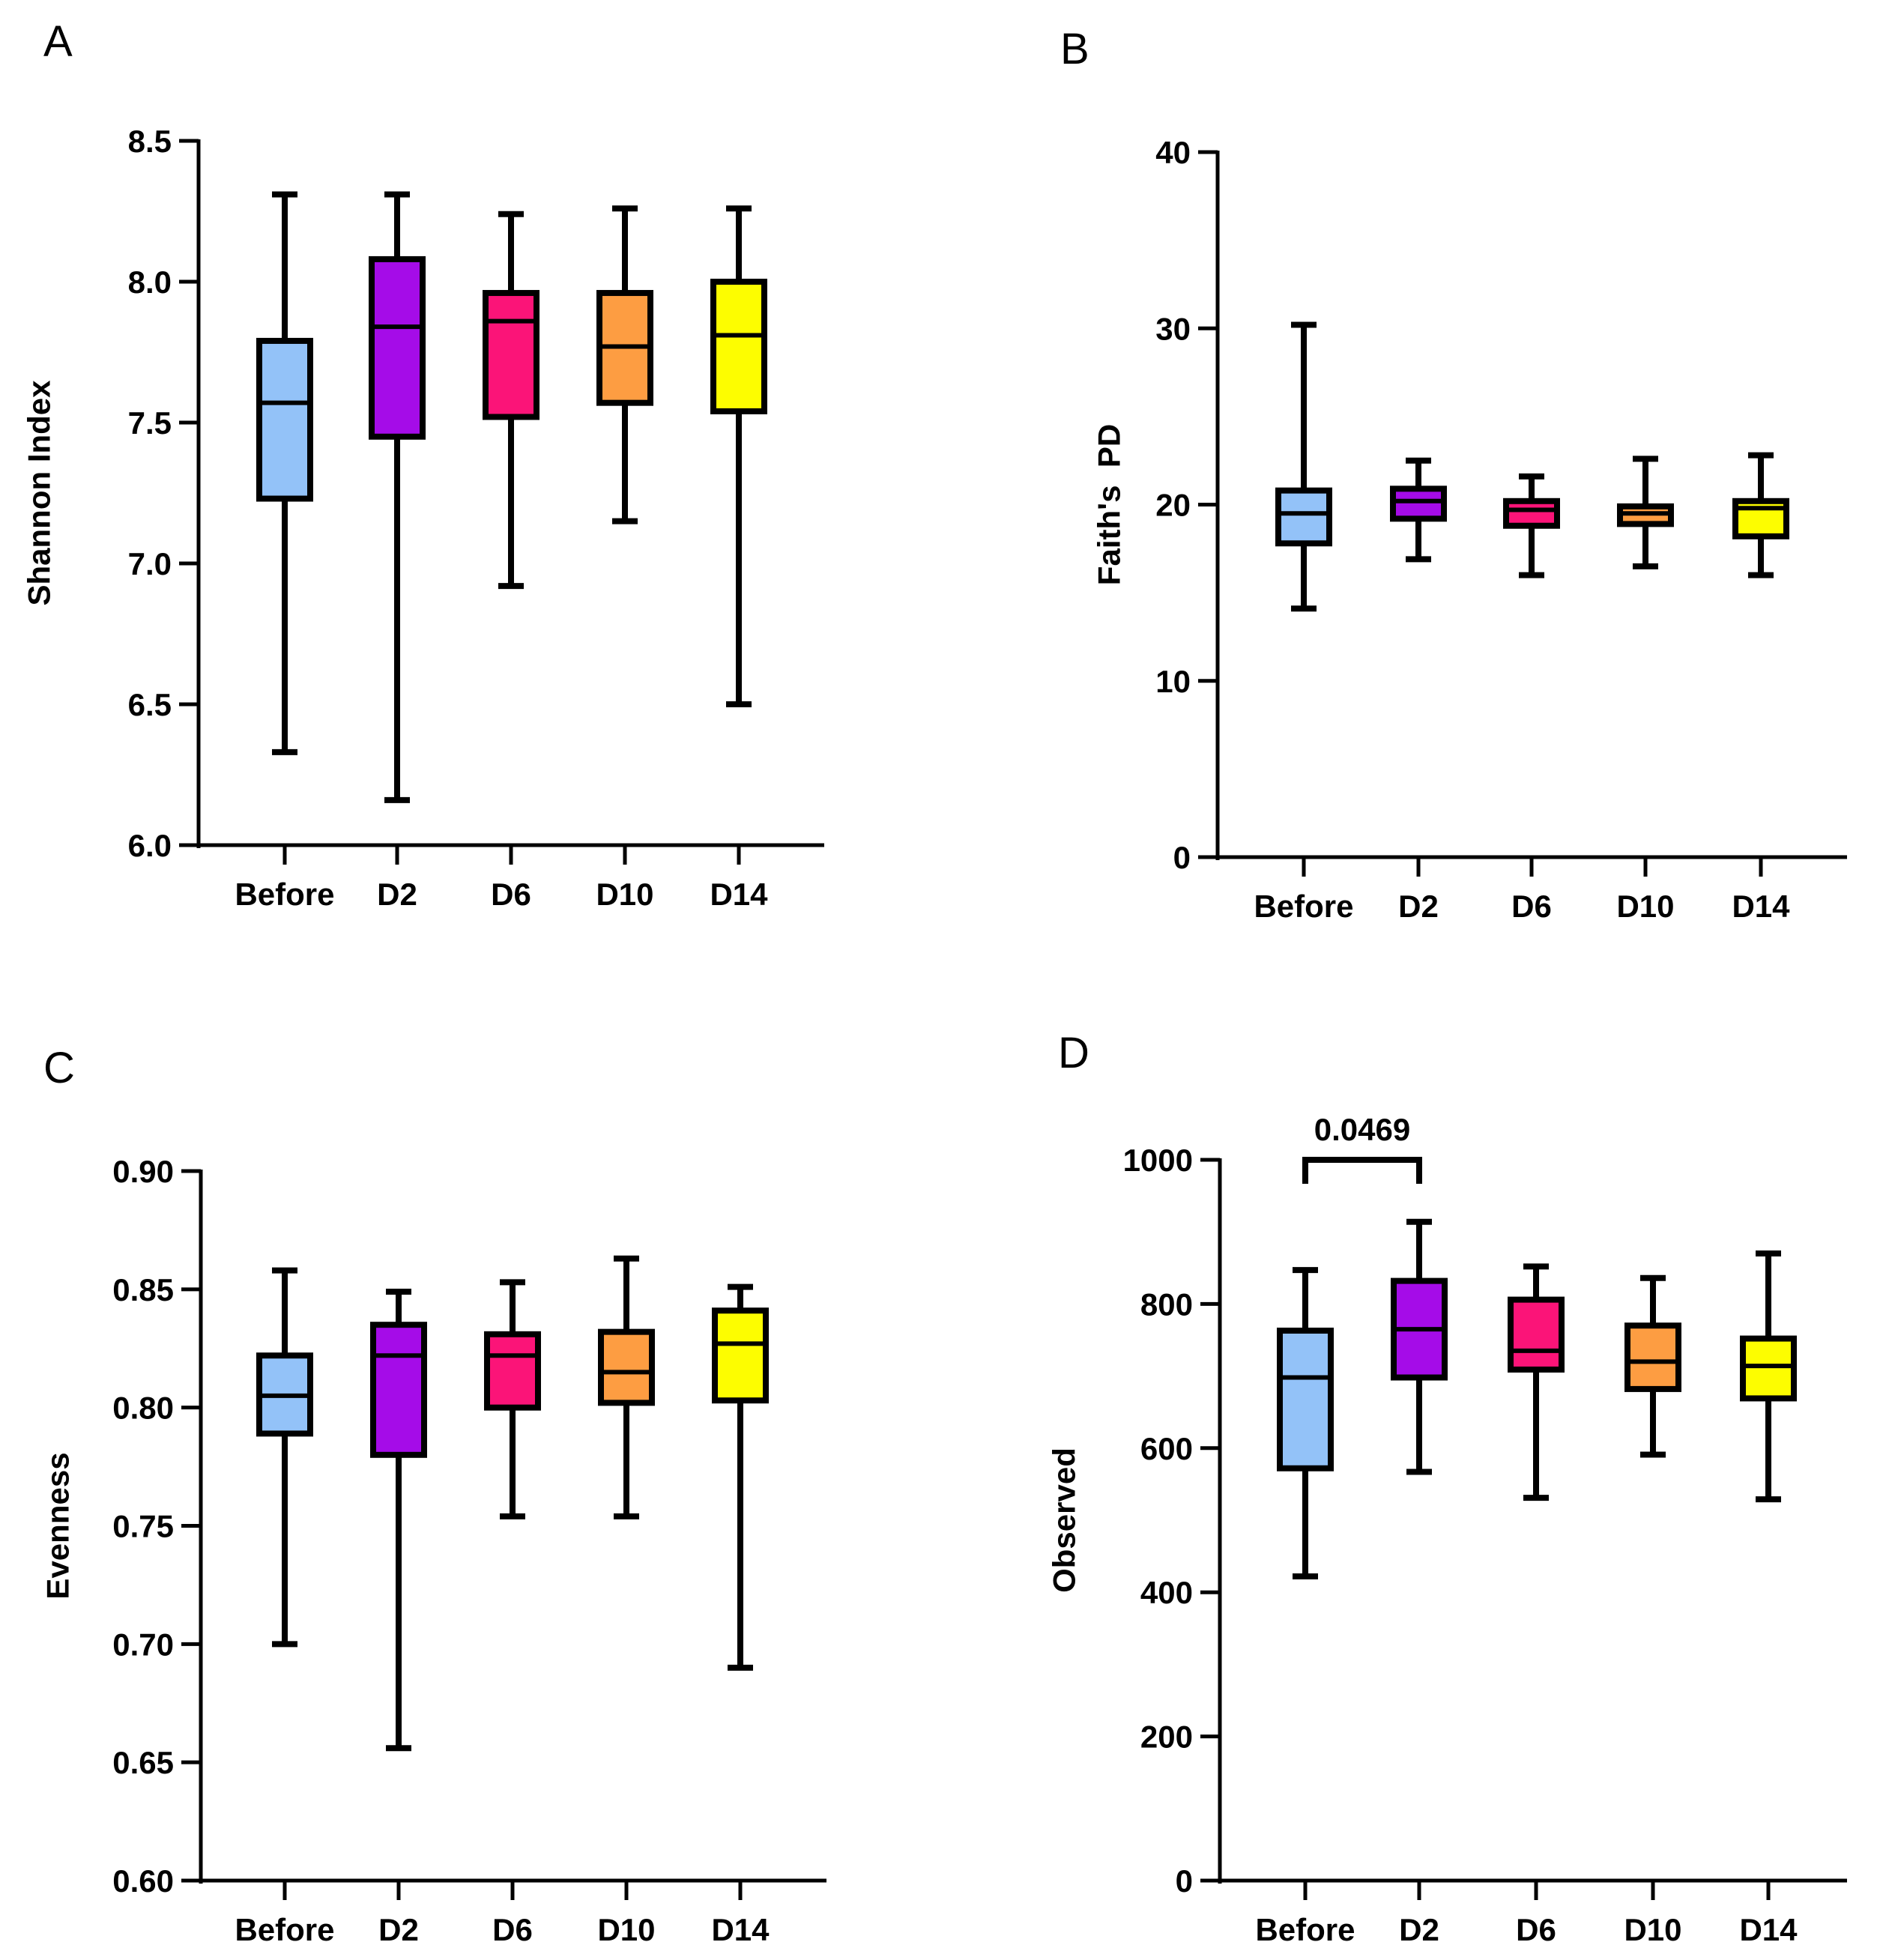 The width and height of the screenshot is (1877, 1960). I want to click on y-axis-title: Shannon Index, so click(39, 493).